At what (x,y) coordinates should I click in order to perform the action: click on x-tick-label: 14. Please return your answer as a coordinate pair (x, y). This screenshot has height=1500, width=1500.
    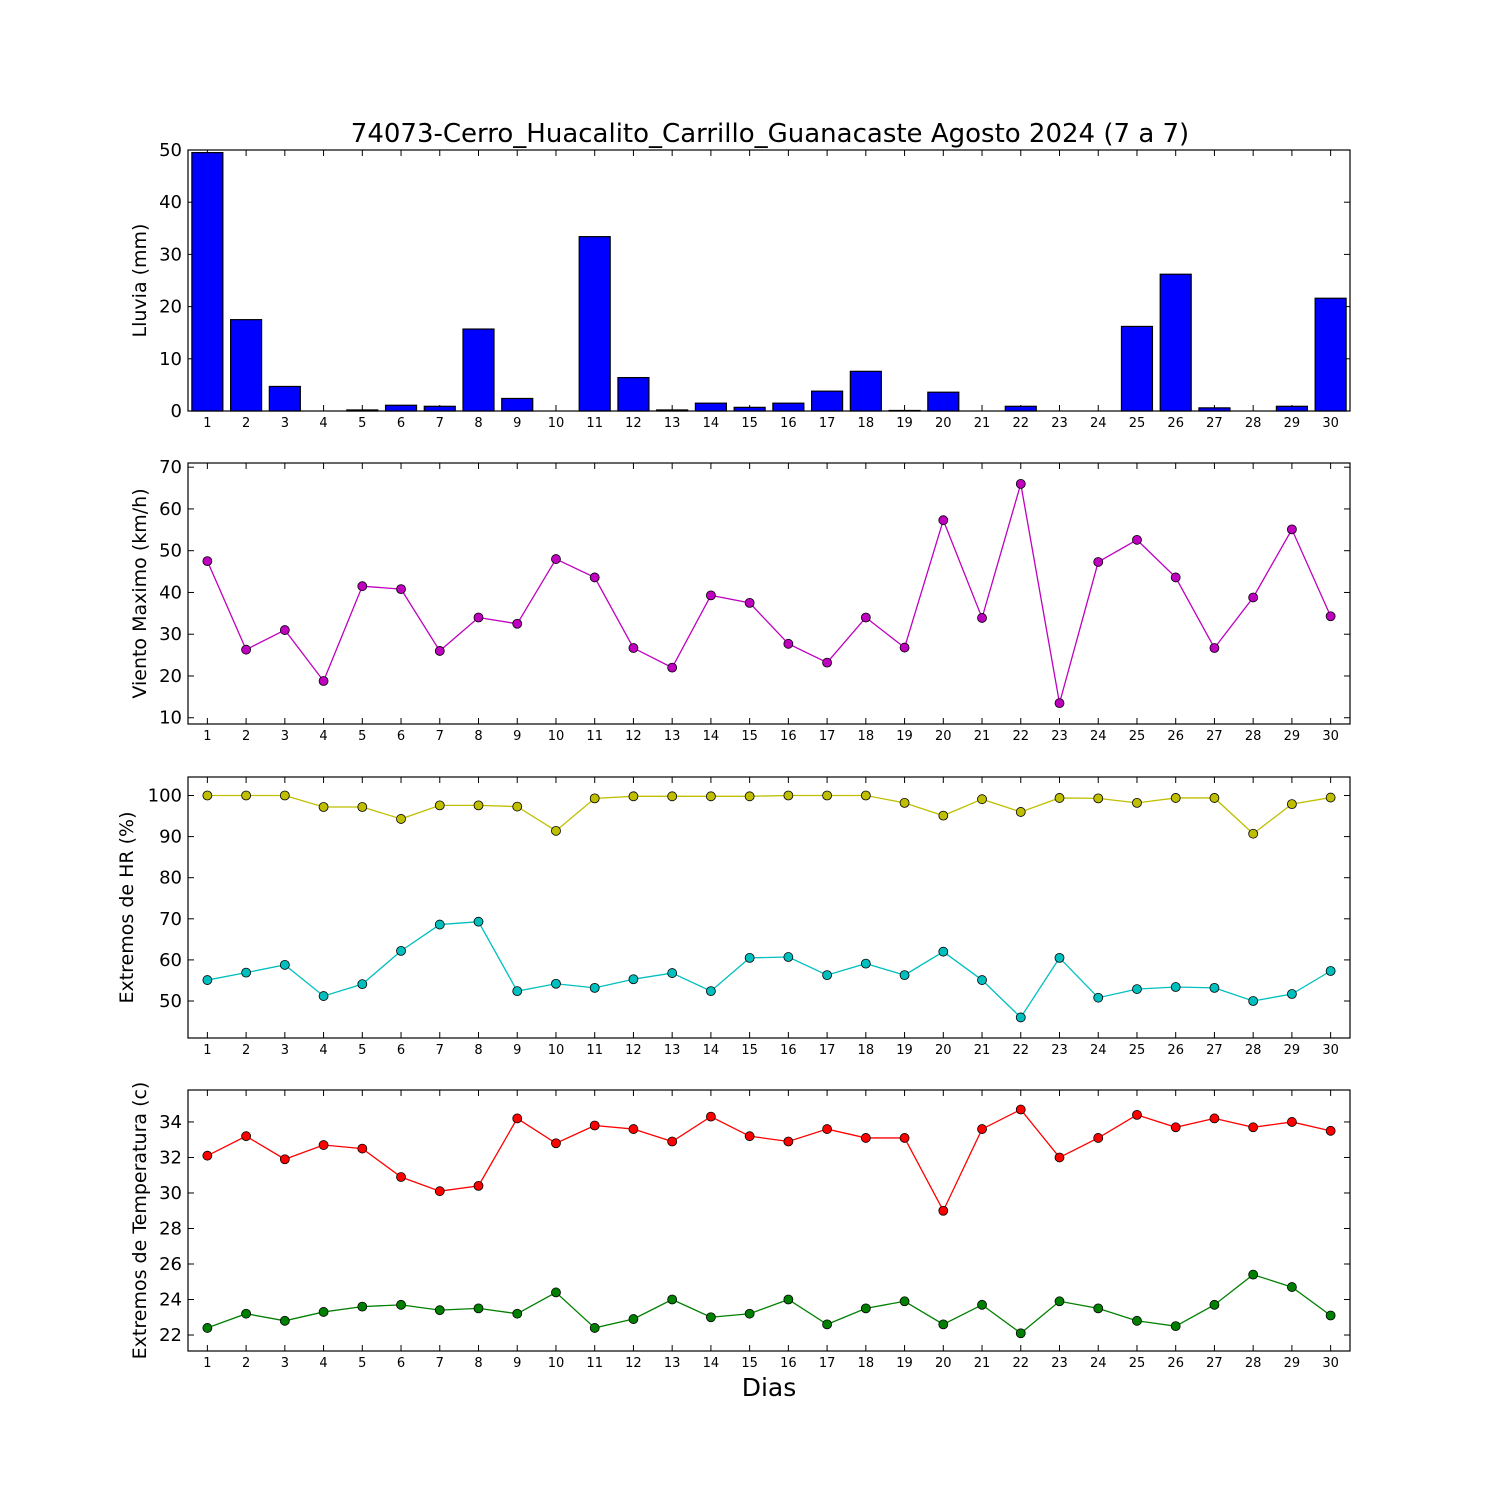
    Looking at the image, I should click on (711, 1050).